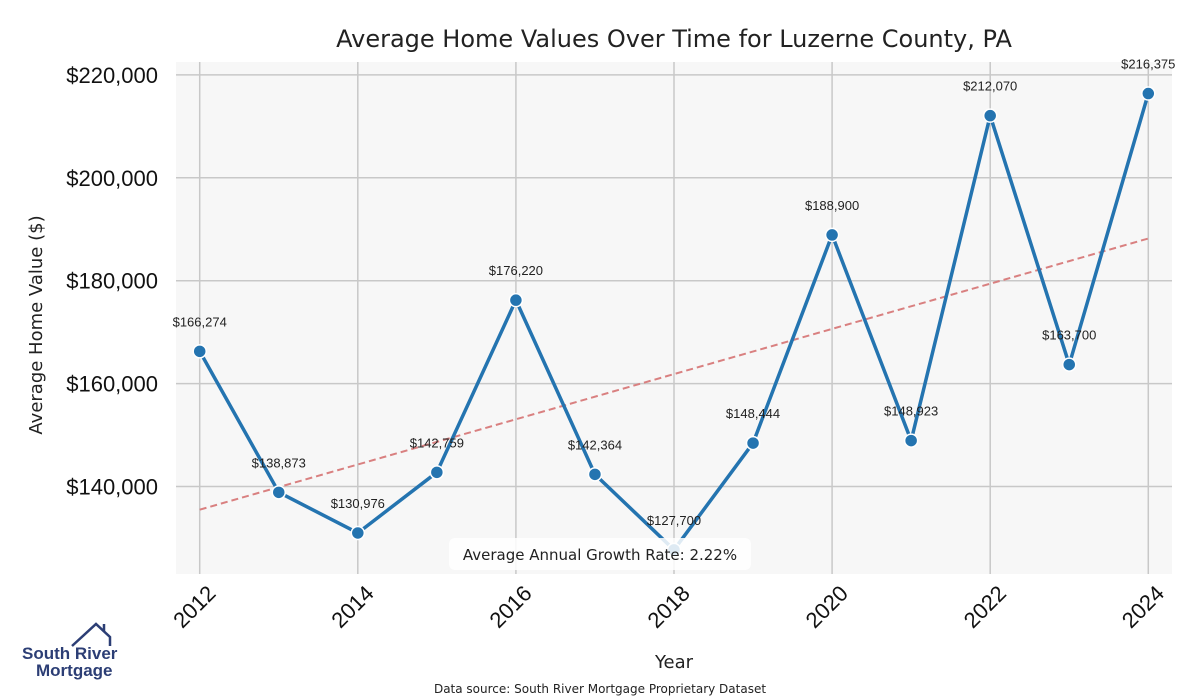  What do you see at coordinates (1148, 64) in the screenshot?
I see `data-label: $216,375` at bounding box center [1148, 64].